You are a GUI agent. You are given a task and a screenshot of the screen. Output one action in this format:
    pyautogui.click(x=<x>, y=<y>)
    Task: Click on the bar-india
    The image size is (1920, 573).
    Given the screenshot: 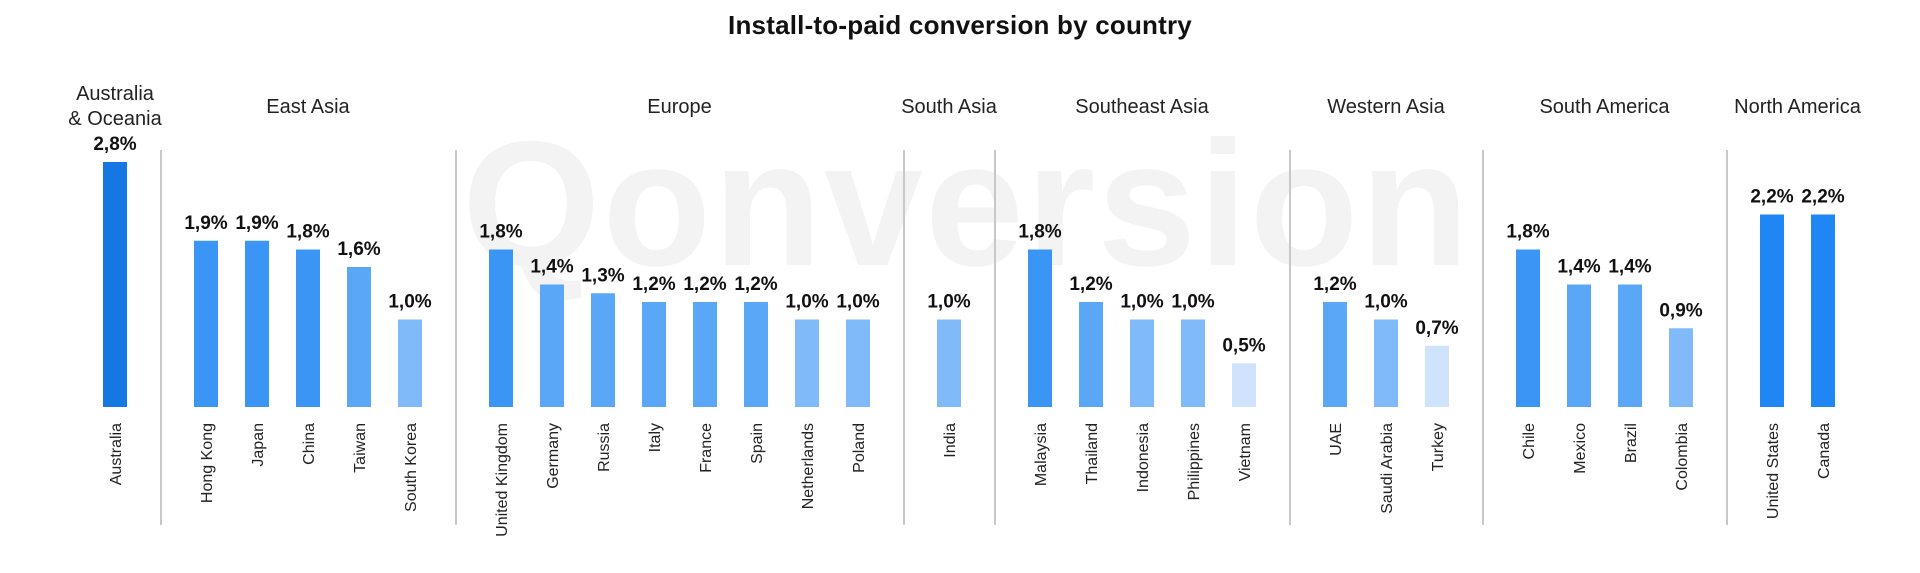 What is the action you would take?
    pyautogui.click(x=949, y=363)
    